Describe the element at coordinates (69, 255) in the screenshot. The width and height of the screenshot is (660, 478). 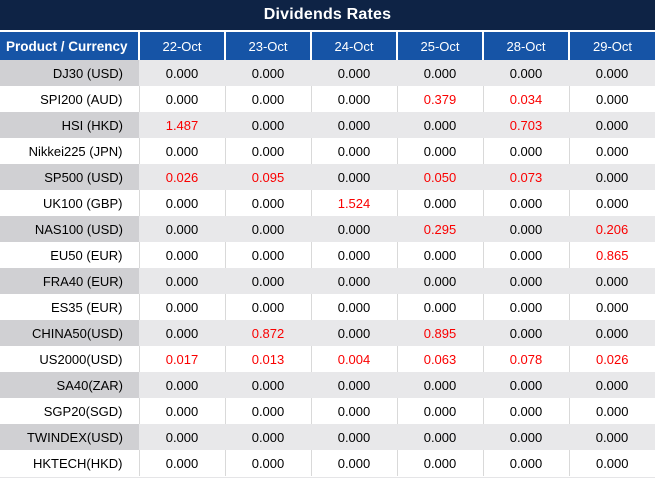
I see `product-cell: EU50 (EUR)` at that location.